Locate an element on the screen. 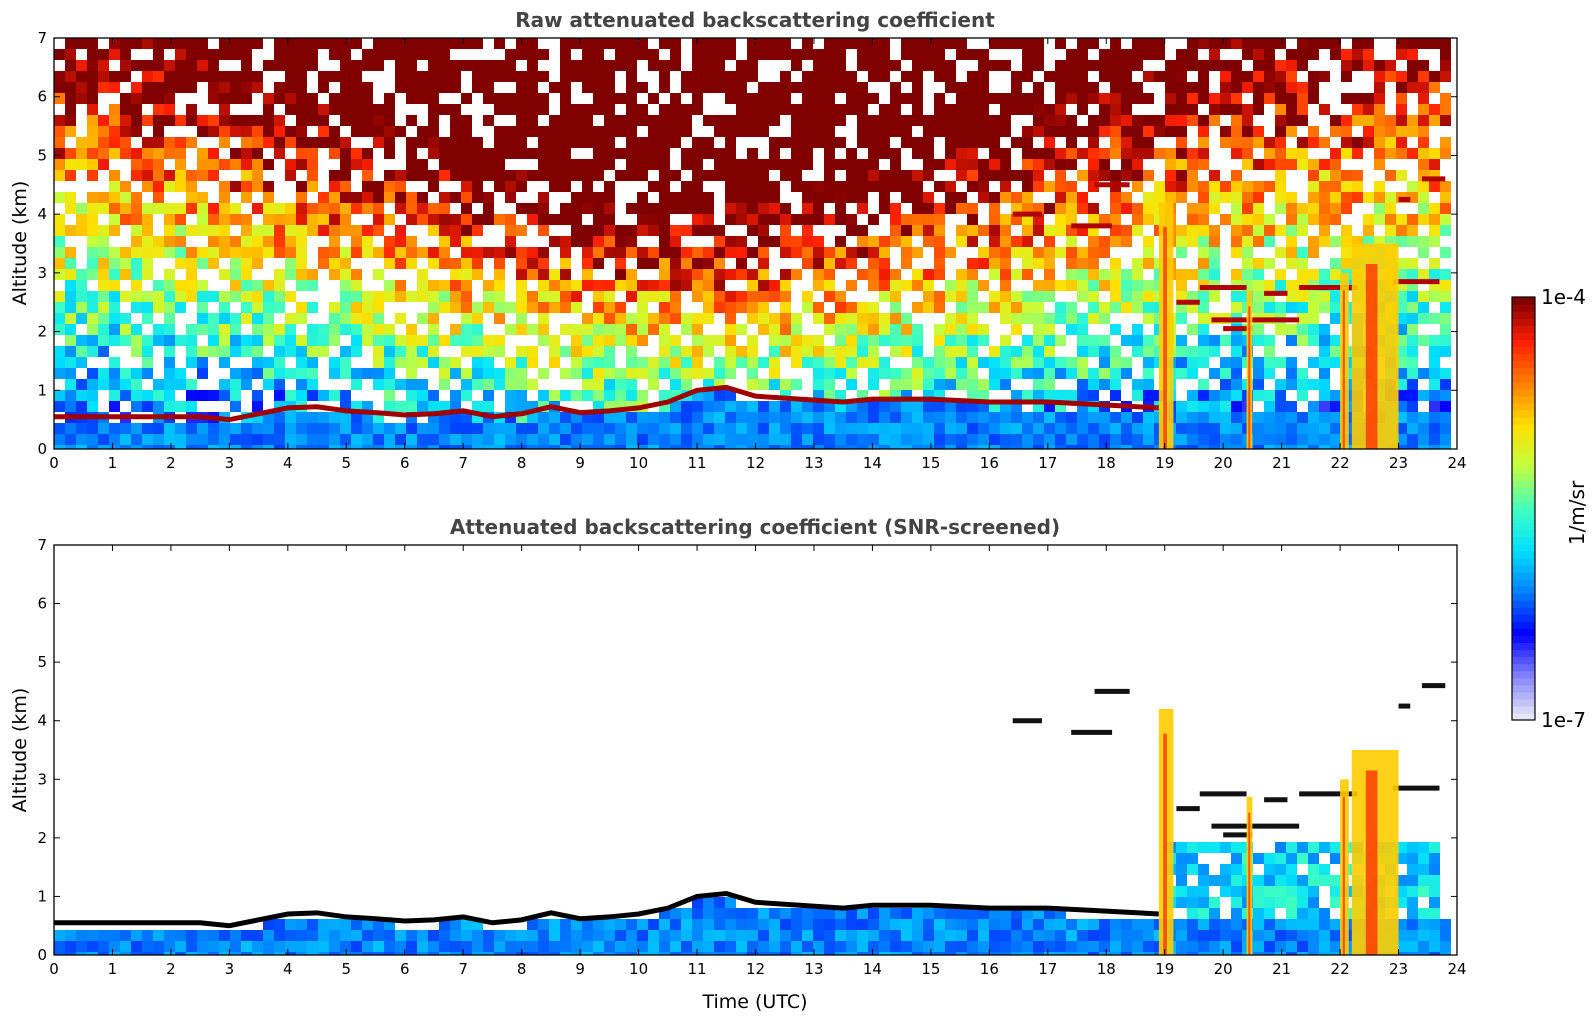 This screenshot has width=1595, height=1020. x-tick-label: 8 is located at coordinates (522, 463).